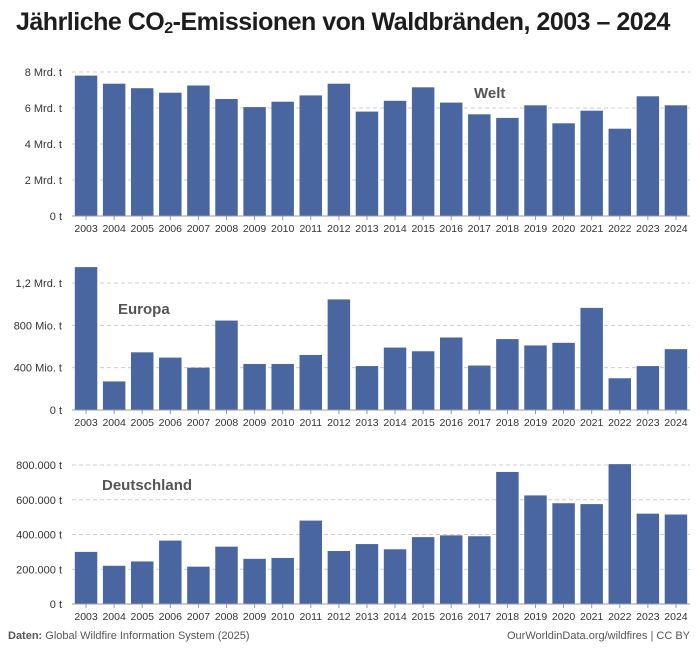 This screenshot has height=652, width=700. What do you see at coordinates (39, 570) in the screenshot?
I see `panel-3-y-tick-label: 200.000 t` at bounding box center [39, 570].